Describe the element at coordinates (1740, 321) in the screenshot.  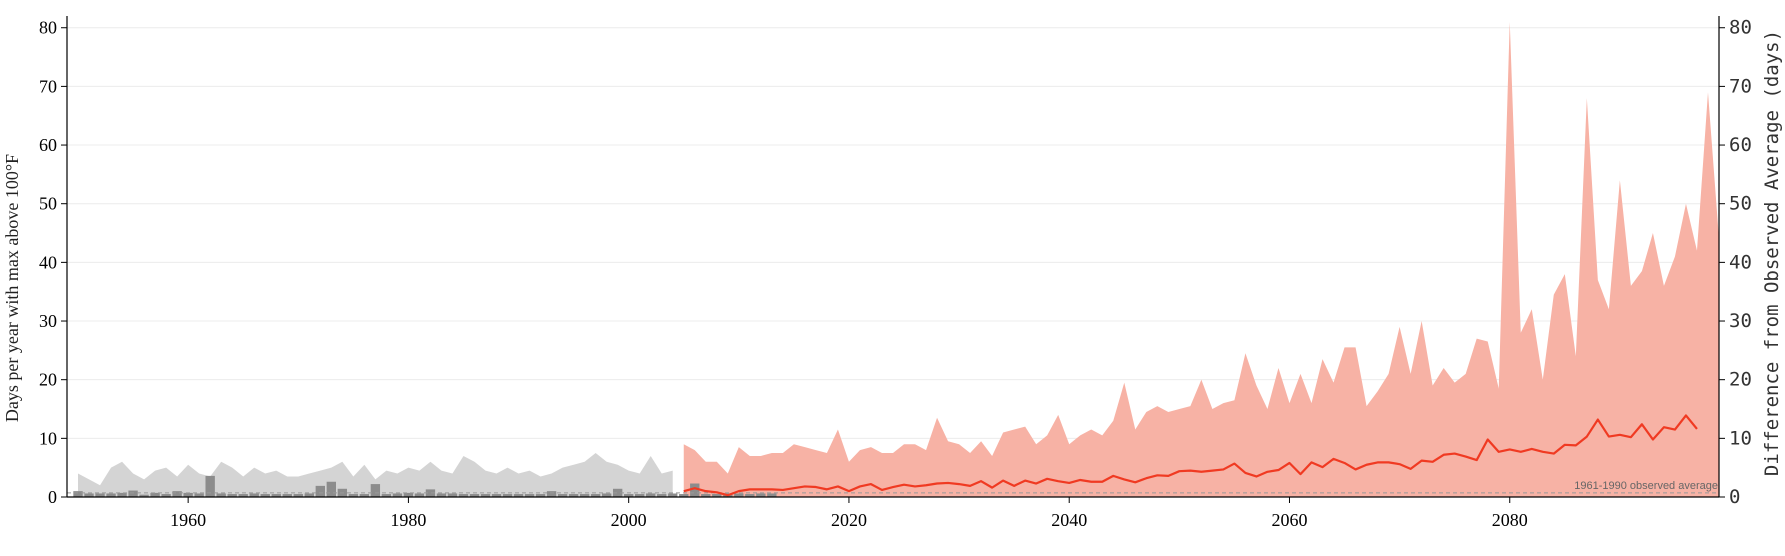
I see `y-tick-label-right: 30` at that location.